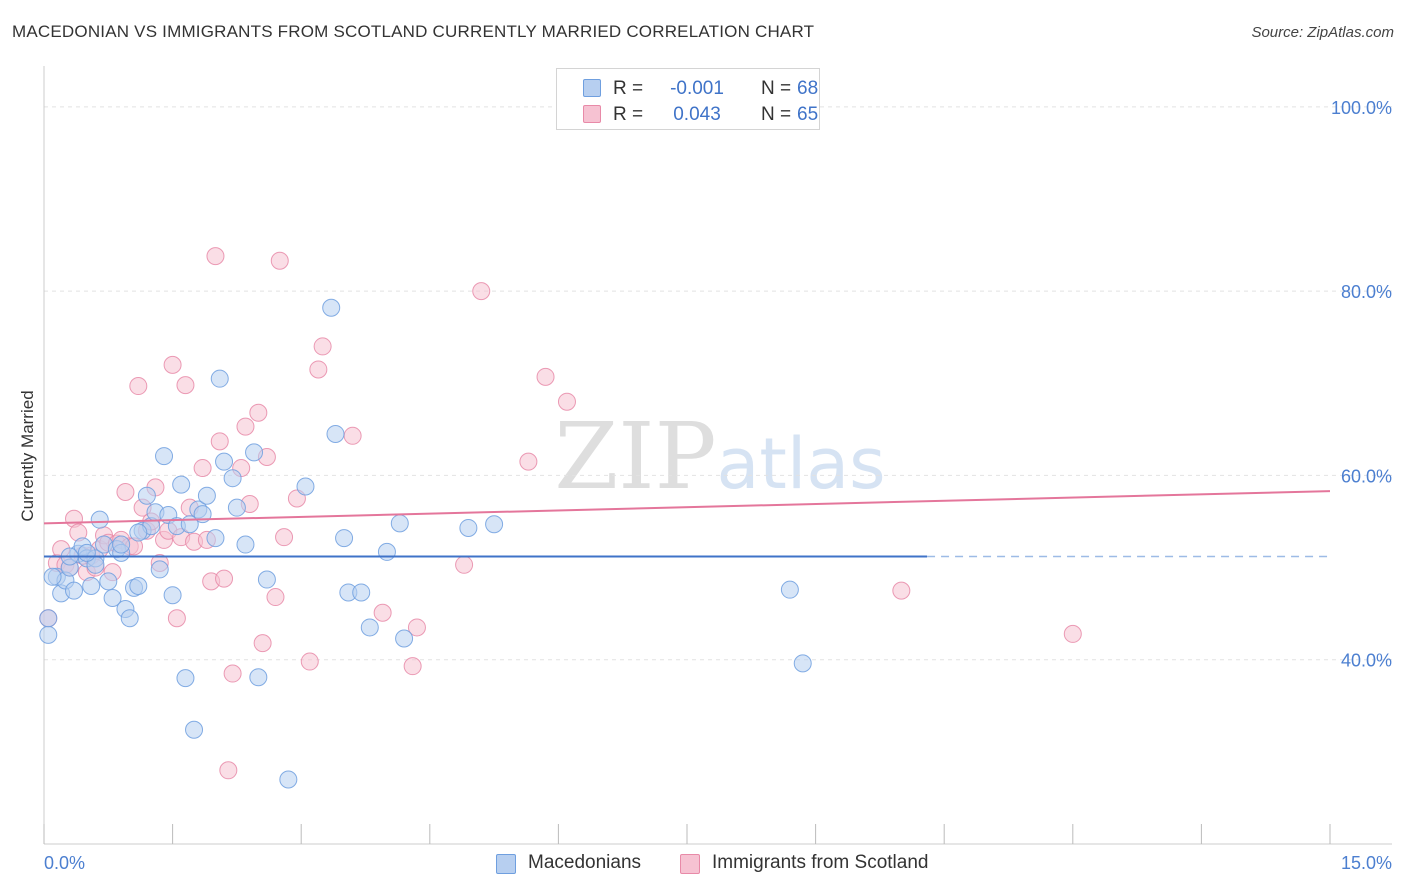  I want to click on scotland-trendline, so click(687, 507).